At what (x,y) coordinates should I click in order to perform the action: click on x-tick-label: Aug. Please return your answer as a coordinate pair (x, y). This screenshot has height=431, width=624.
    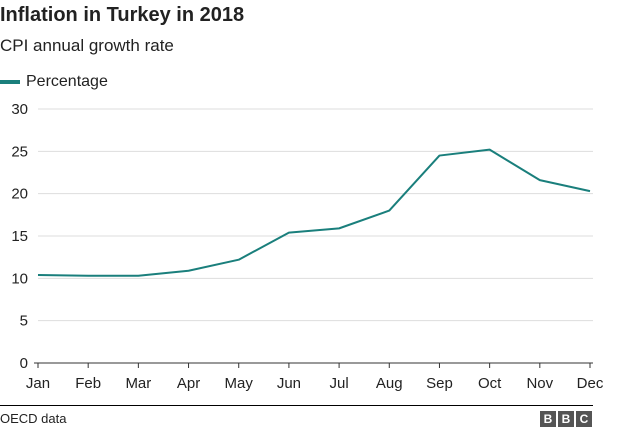
    Looking at the image, I should click on (389, 383).